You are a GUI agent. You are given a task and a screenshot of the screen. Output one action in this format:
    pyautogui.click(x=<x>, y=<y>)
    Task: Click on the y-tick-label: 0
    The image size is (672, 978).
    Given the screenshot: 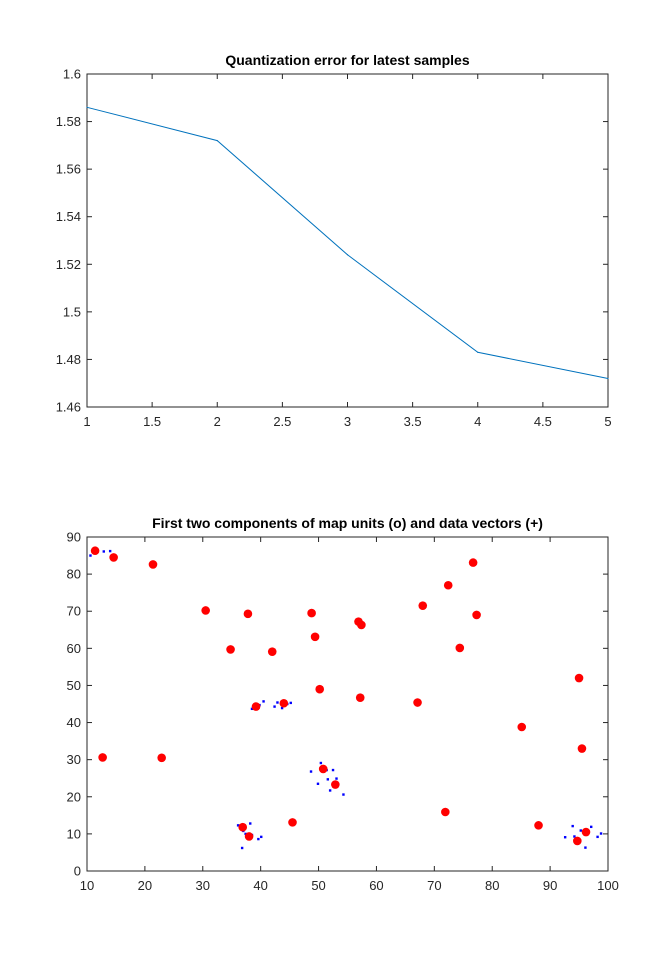 What is the action you would take?
    pyautogui.click(x=77, y=871)
    